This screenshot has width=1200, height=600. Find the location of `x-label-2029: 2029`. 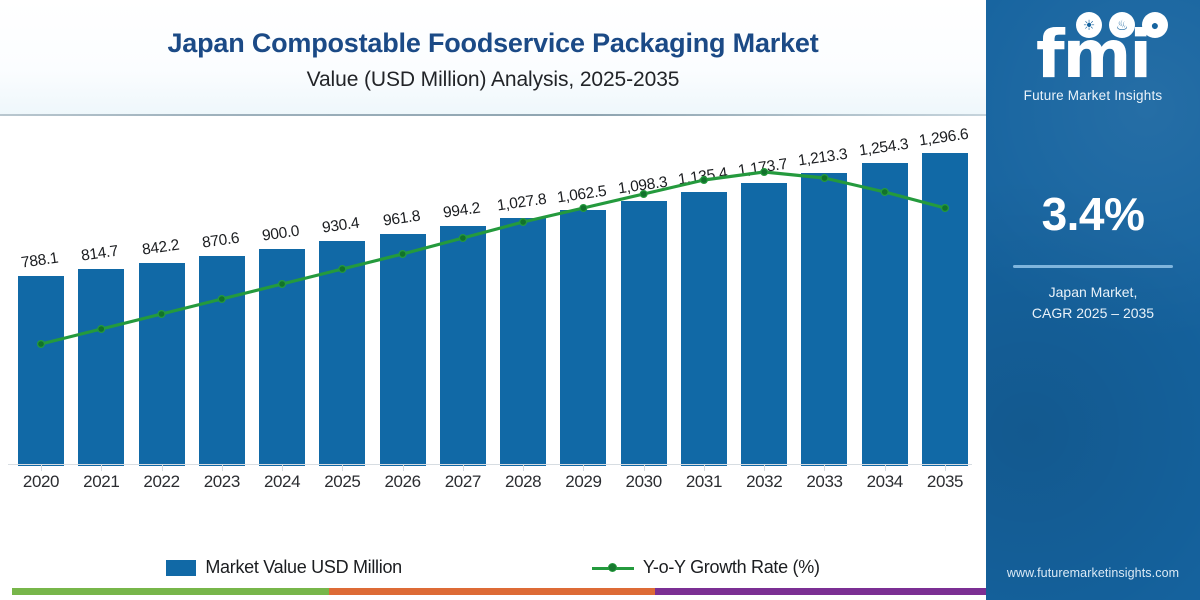

x-label-2029: 2029 is located at coordinates (583, 481).